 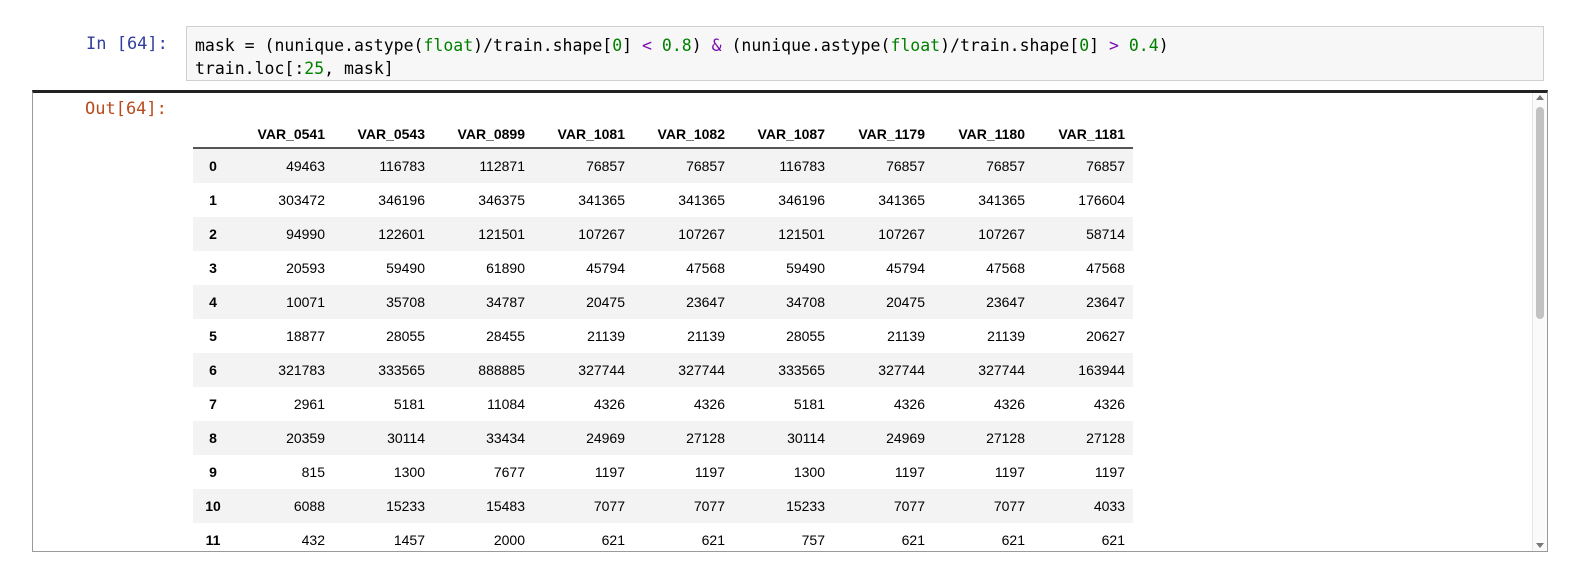 I want to click on table-cell: 163944, so click(x=1101, y=370).